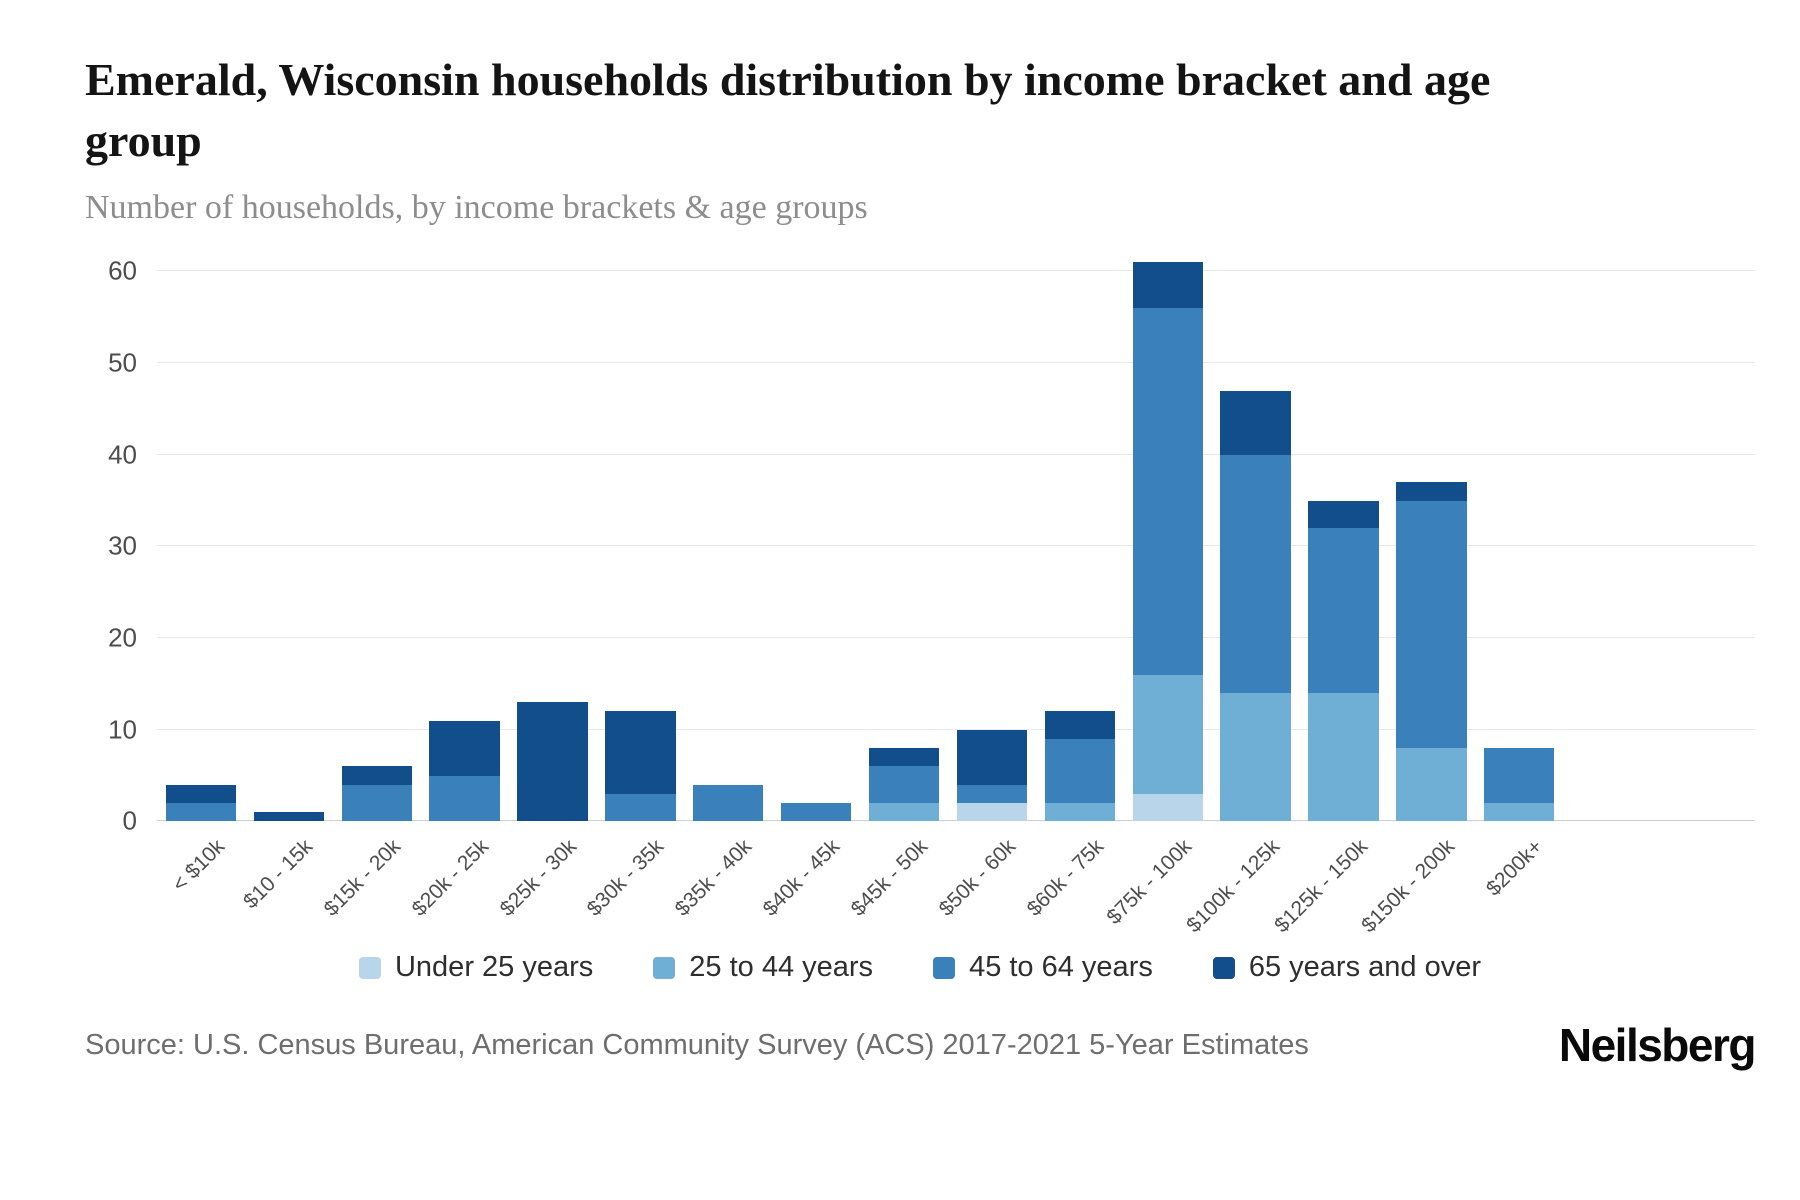 This screenshot has height=1200, width=1800. Describe the element at coordinates (129, 820) in the screenshot. I see `y-tick-label: 0` at that location.